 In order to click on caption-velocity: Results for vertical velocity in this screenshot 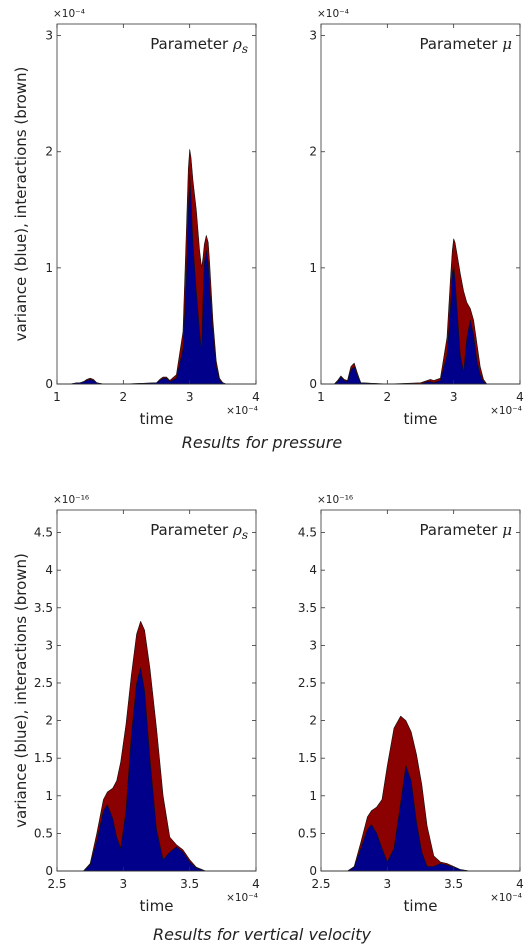, I will do `click(262, 934)`.